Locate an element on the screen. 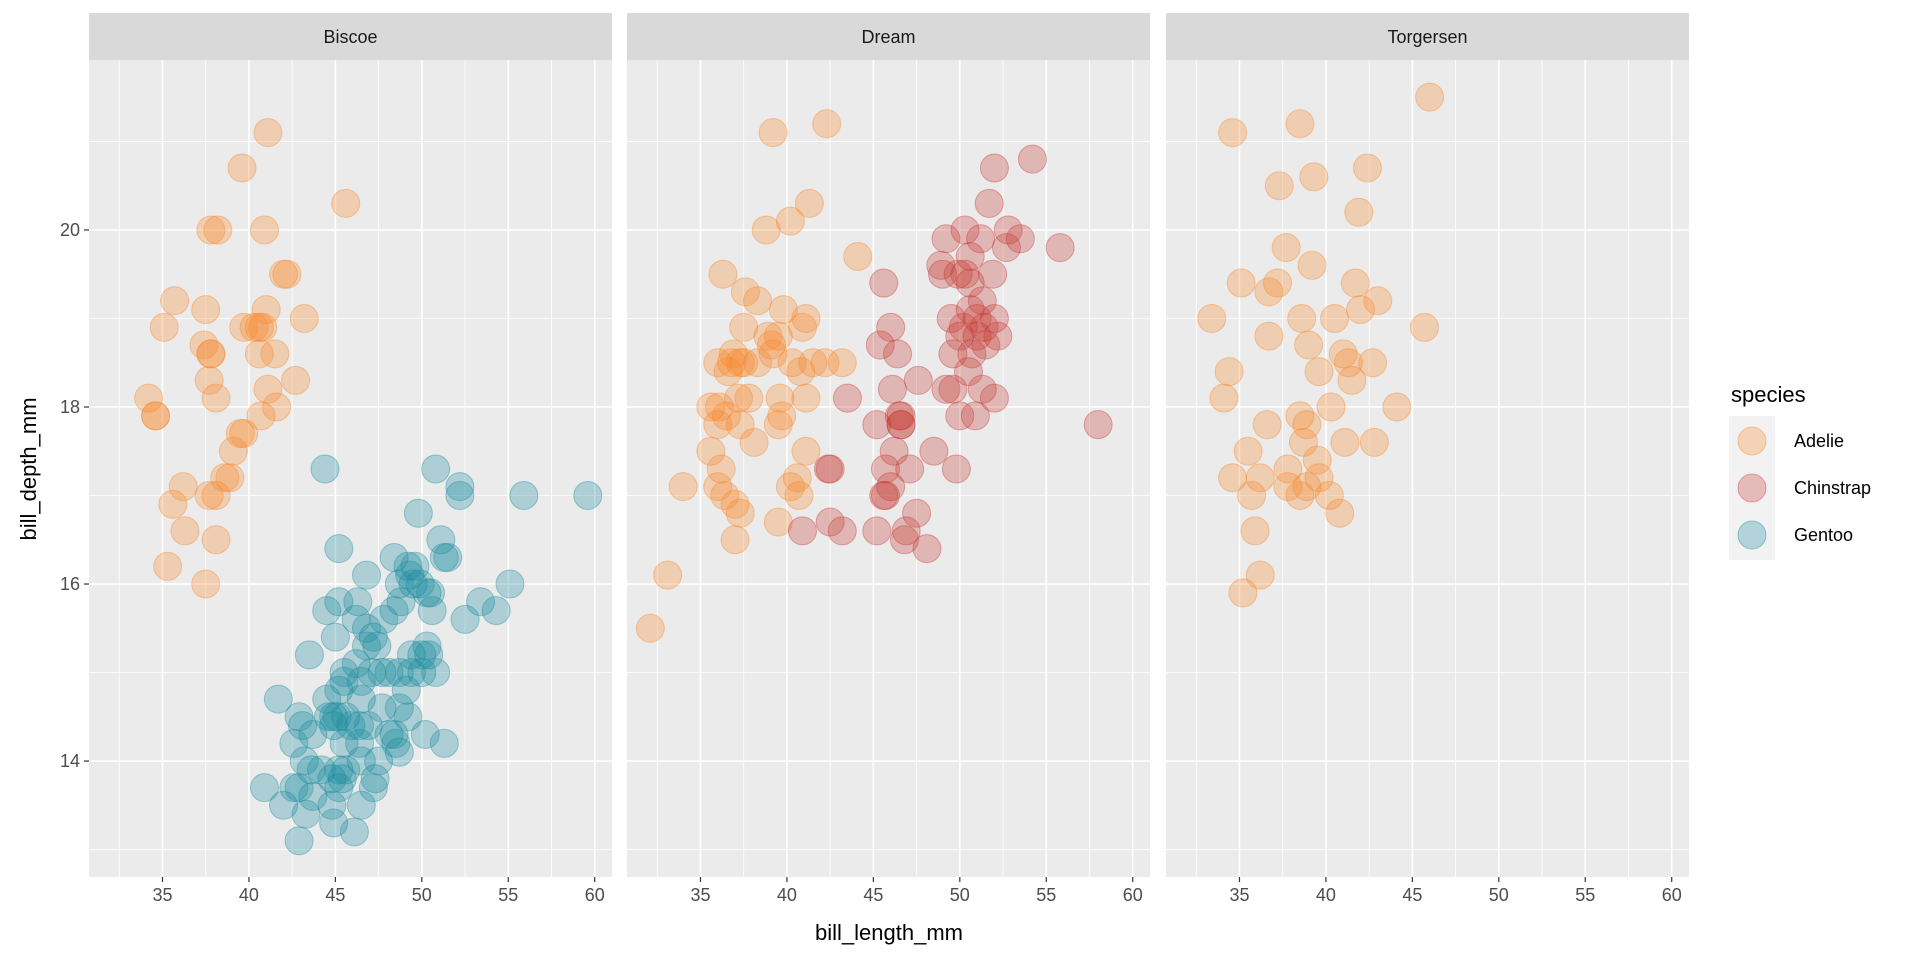 The width and height of the screenshot is (1920, 965). legend-key-adelie is located at coordinates (1752, 441).